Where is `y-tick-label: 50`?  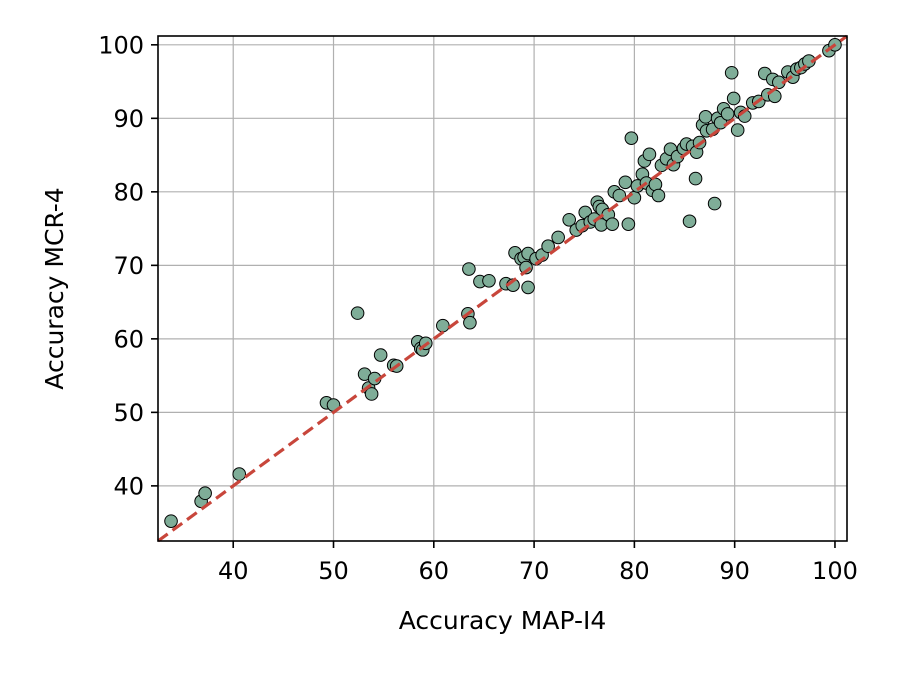
y-tick-label: 50 is located at coordinates (128, 413).